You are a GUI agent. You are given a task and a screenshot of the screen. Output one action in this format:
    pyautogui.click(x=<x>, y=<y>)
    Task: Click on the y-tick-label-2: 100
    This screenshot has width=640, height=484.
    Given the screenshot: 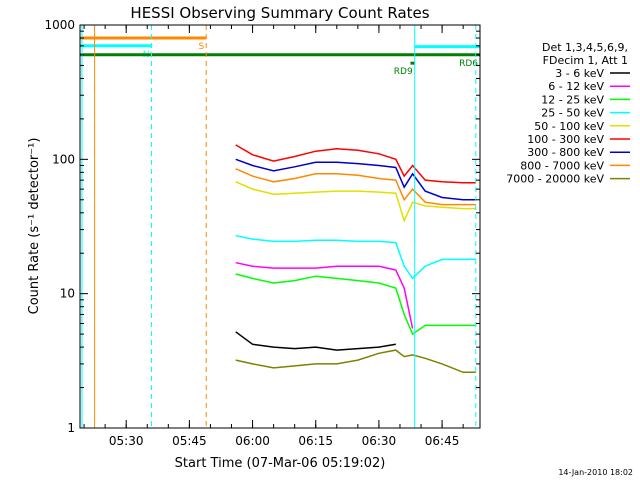 What is the action you would take?
    pyautogui.click(x=63, y=159)
    